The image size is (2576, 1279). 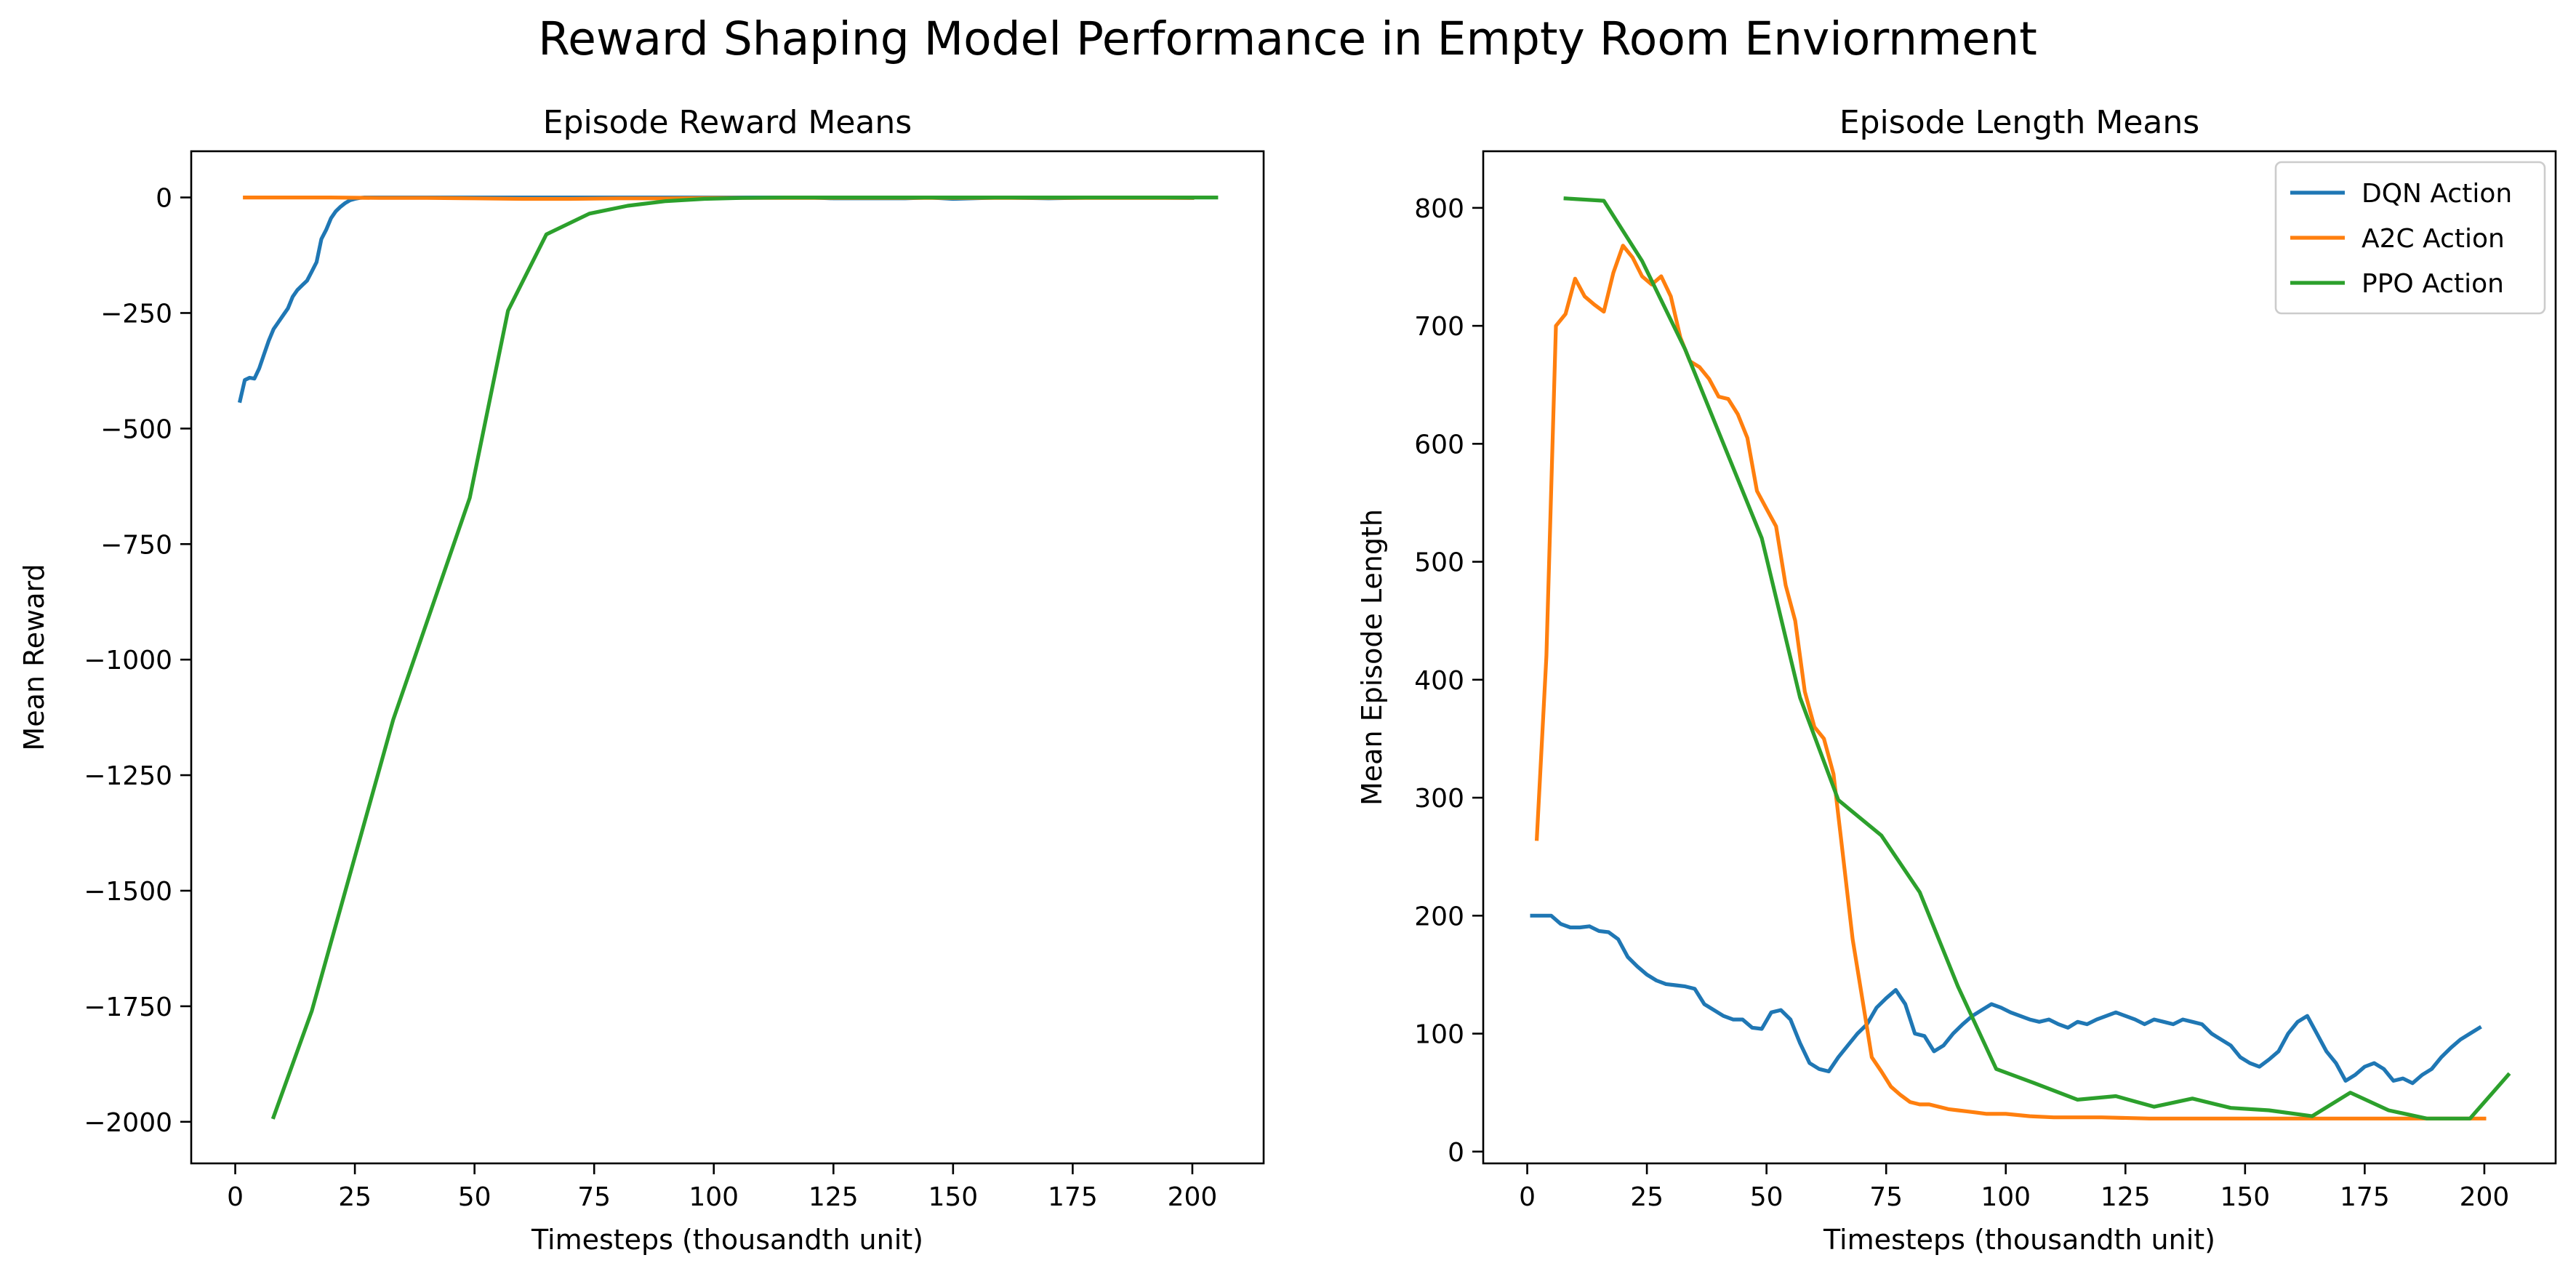 What do you see at coordinates (1439, 209) in the screenshot?
I see `y-tick-label: 800` at bounding box center [1439, 209].